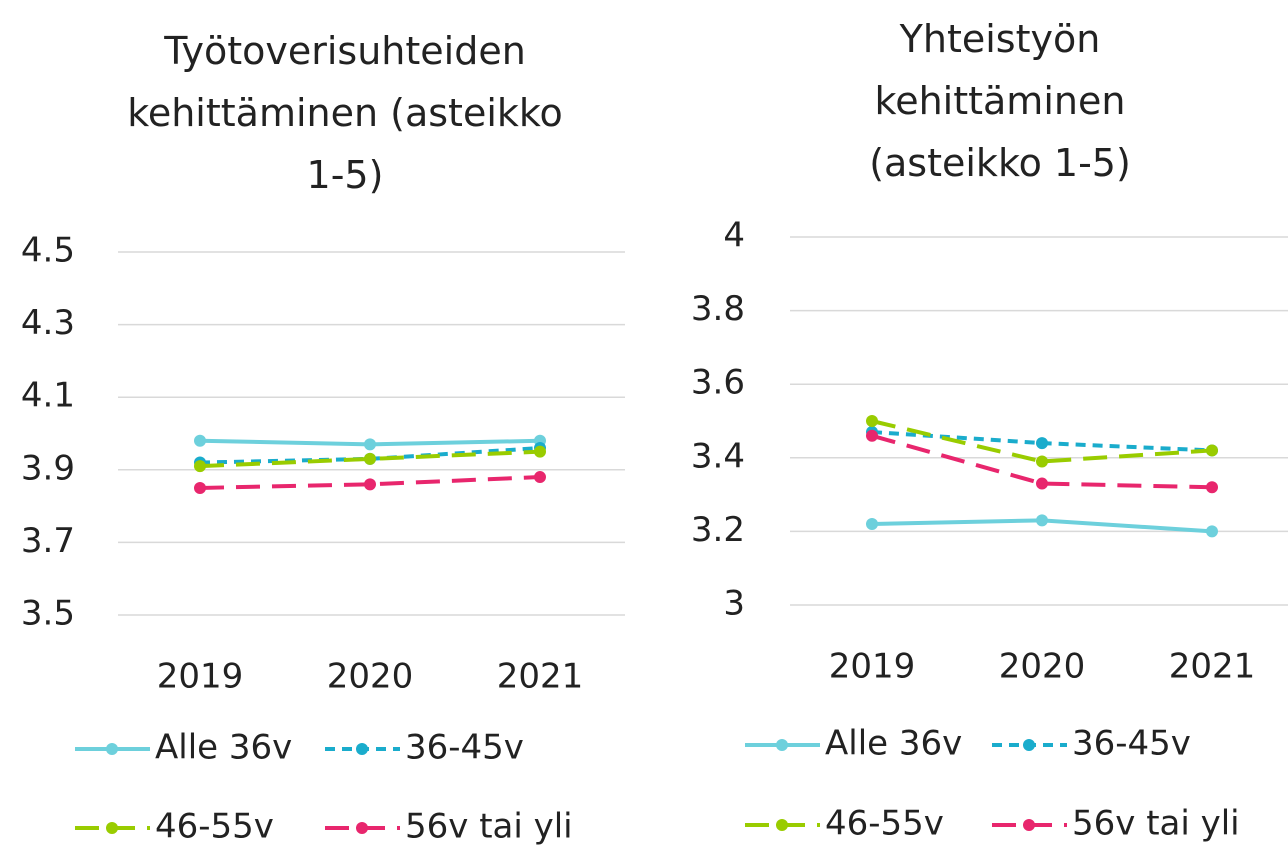  I want to click on y-tick-label: 3.5, so click(48, 614).